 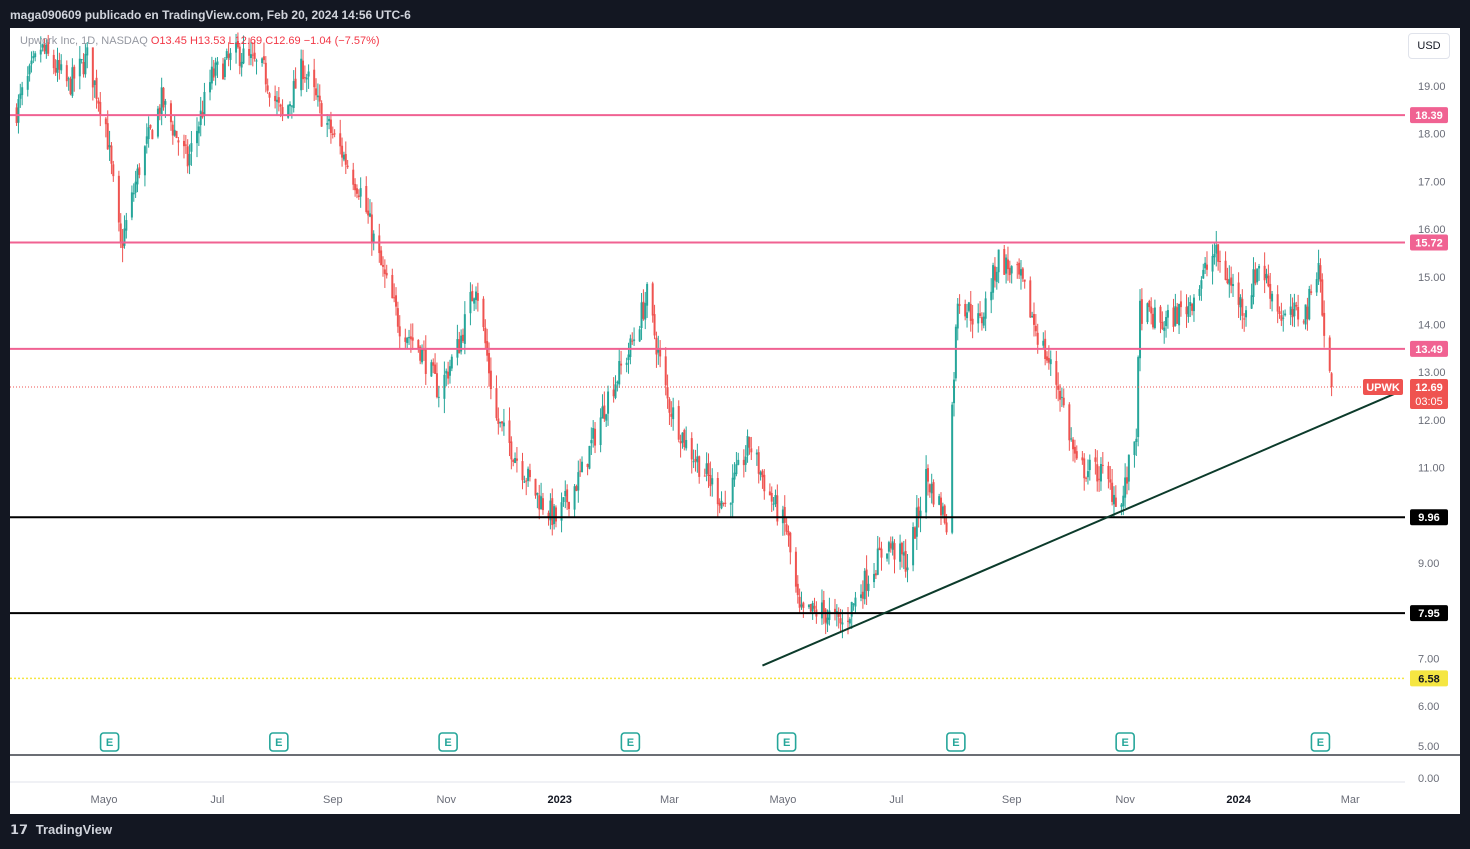 What do you see at coordinates (559, 800) in the screenshot?
I see `x-tick-label: 2023` at bounding box center [559, 800].